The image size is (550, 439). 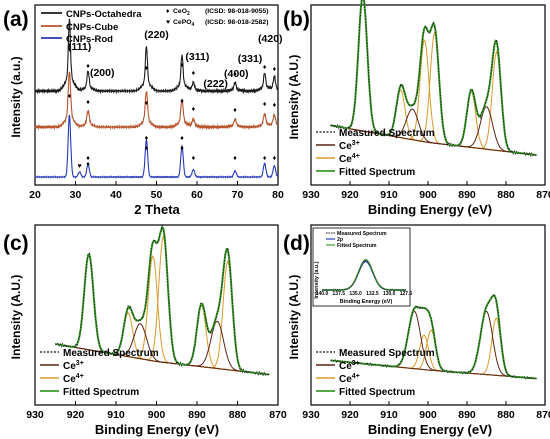 What do you see at coordinates (16, 317) in the screenshot?
I see `panel-c-ylabel: Intensity (A.U.)` at bounding box center [16, 317].